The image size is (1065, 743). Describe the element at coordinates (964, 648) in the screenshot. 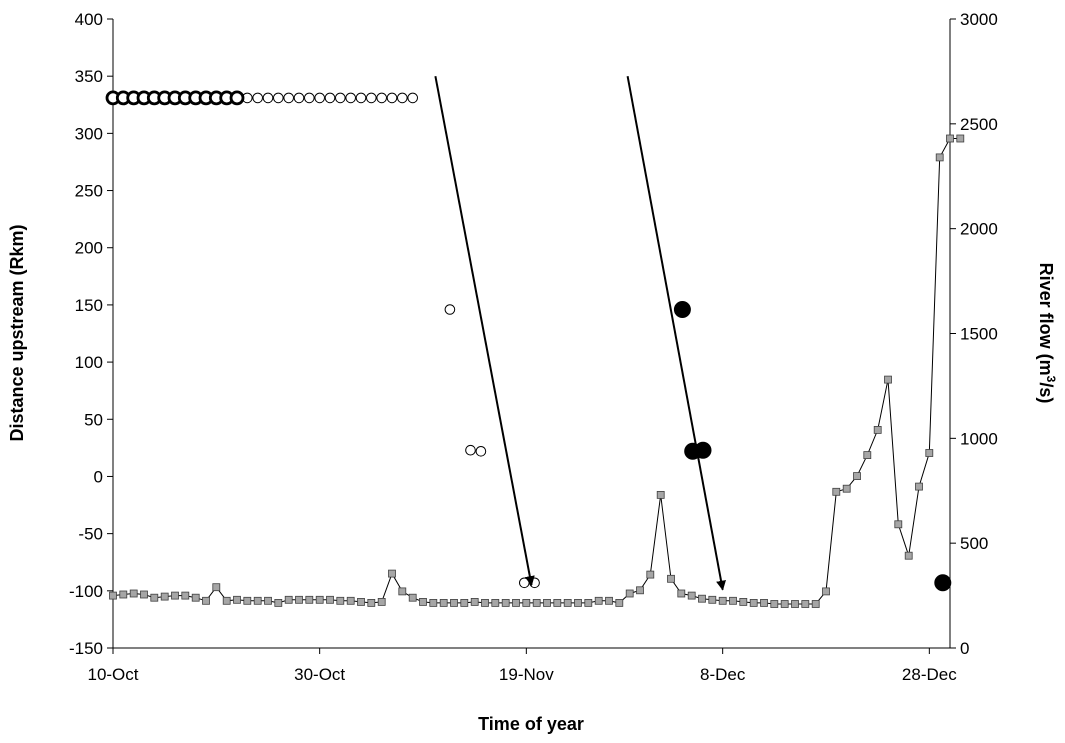

I see `right-y-tick-label: 0` at that location.